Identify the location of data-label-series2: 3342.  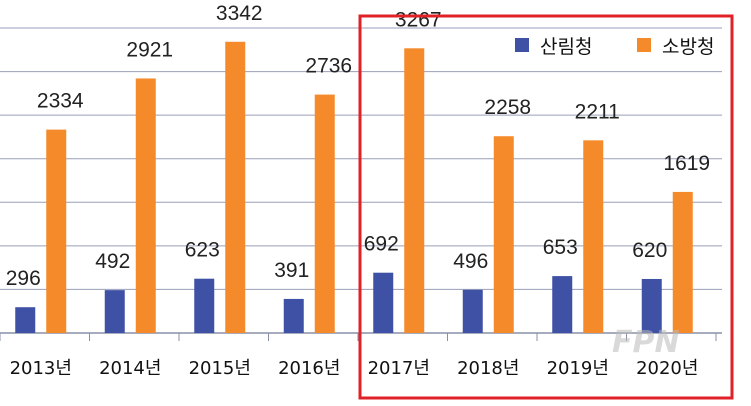
(239, 13).